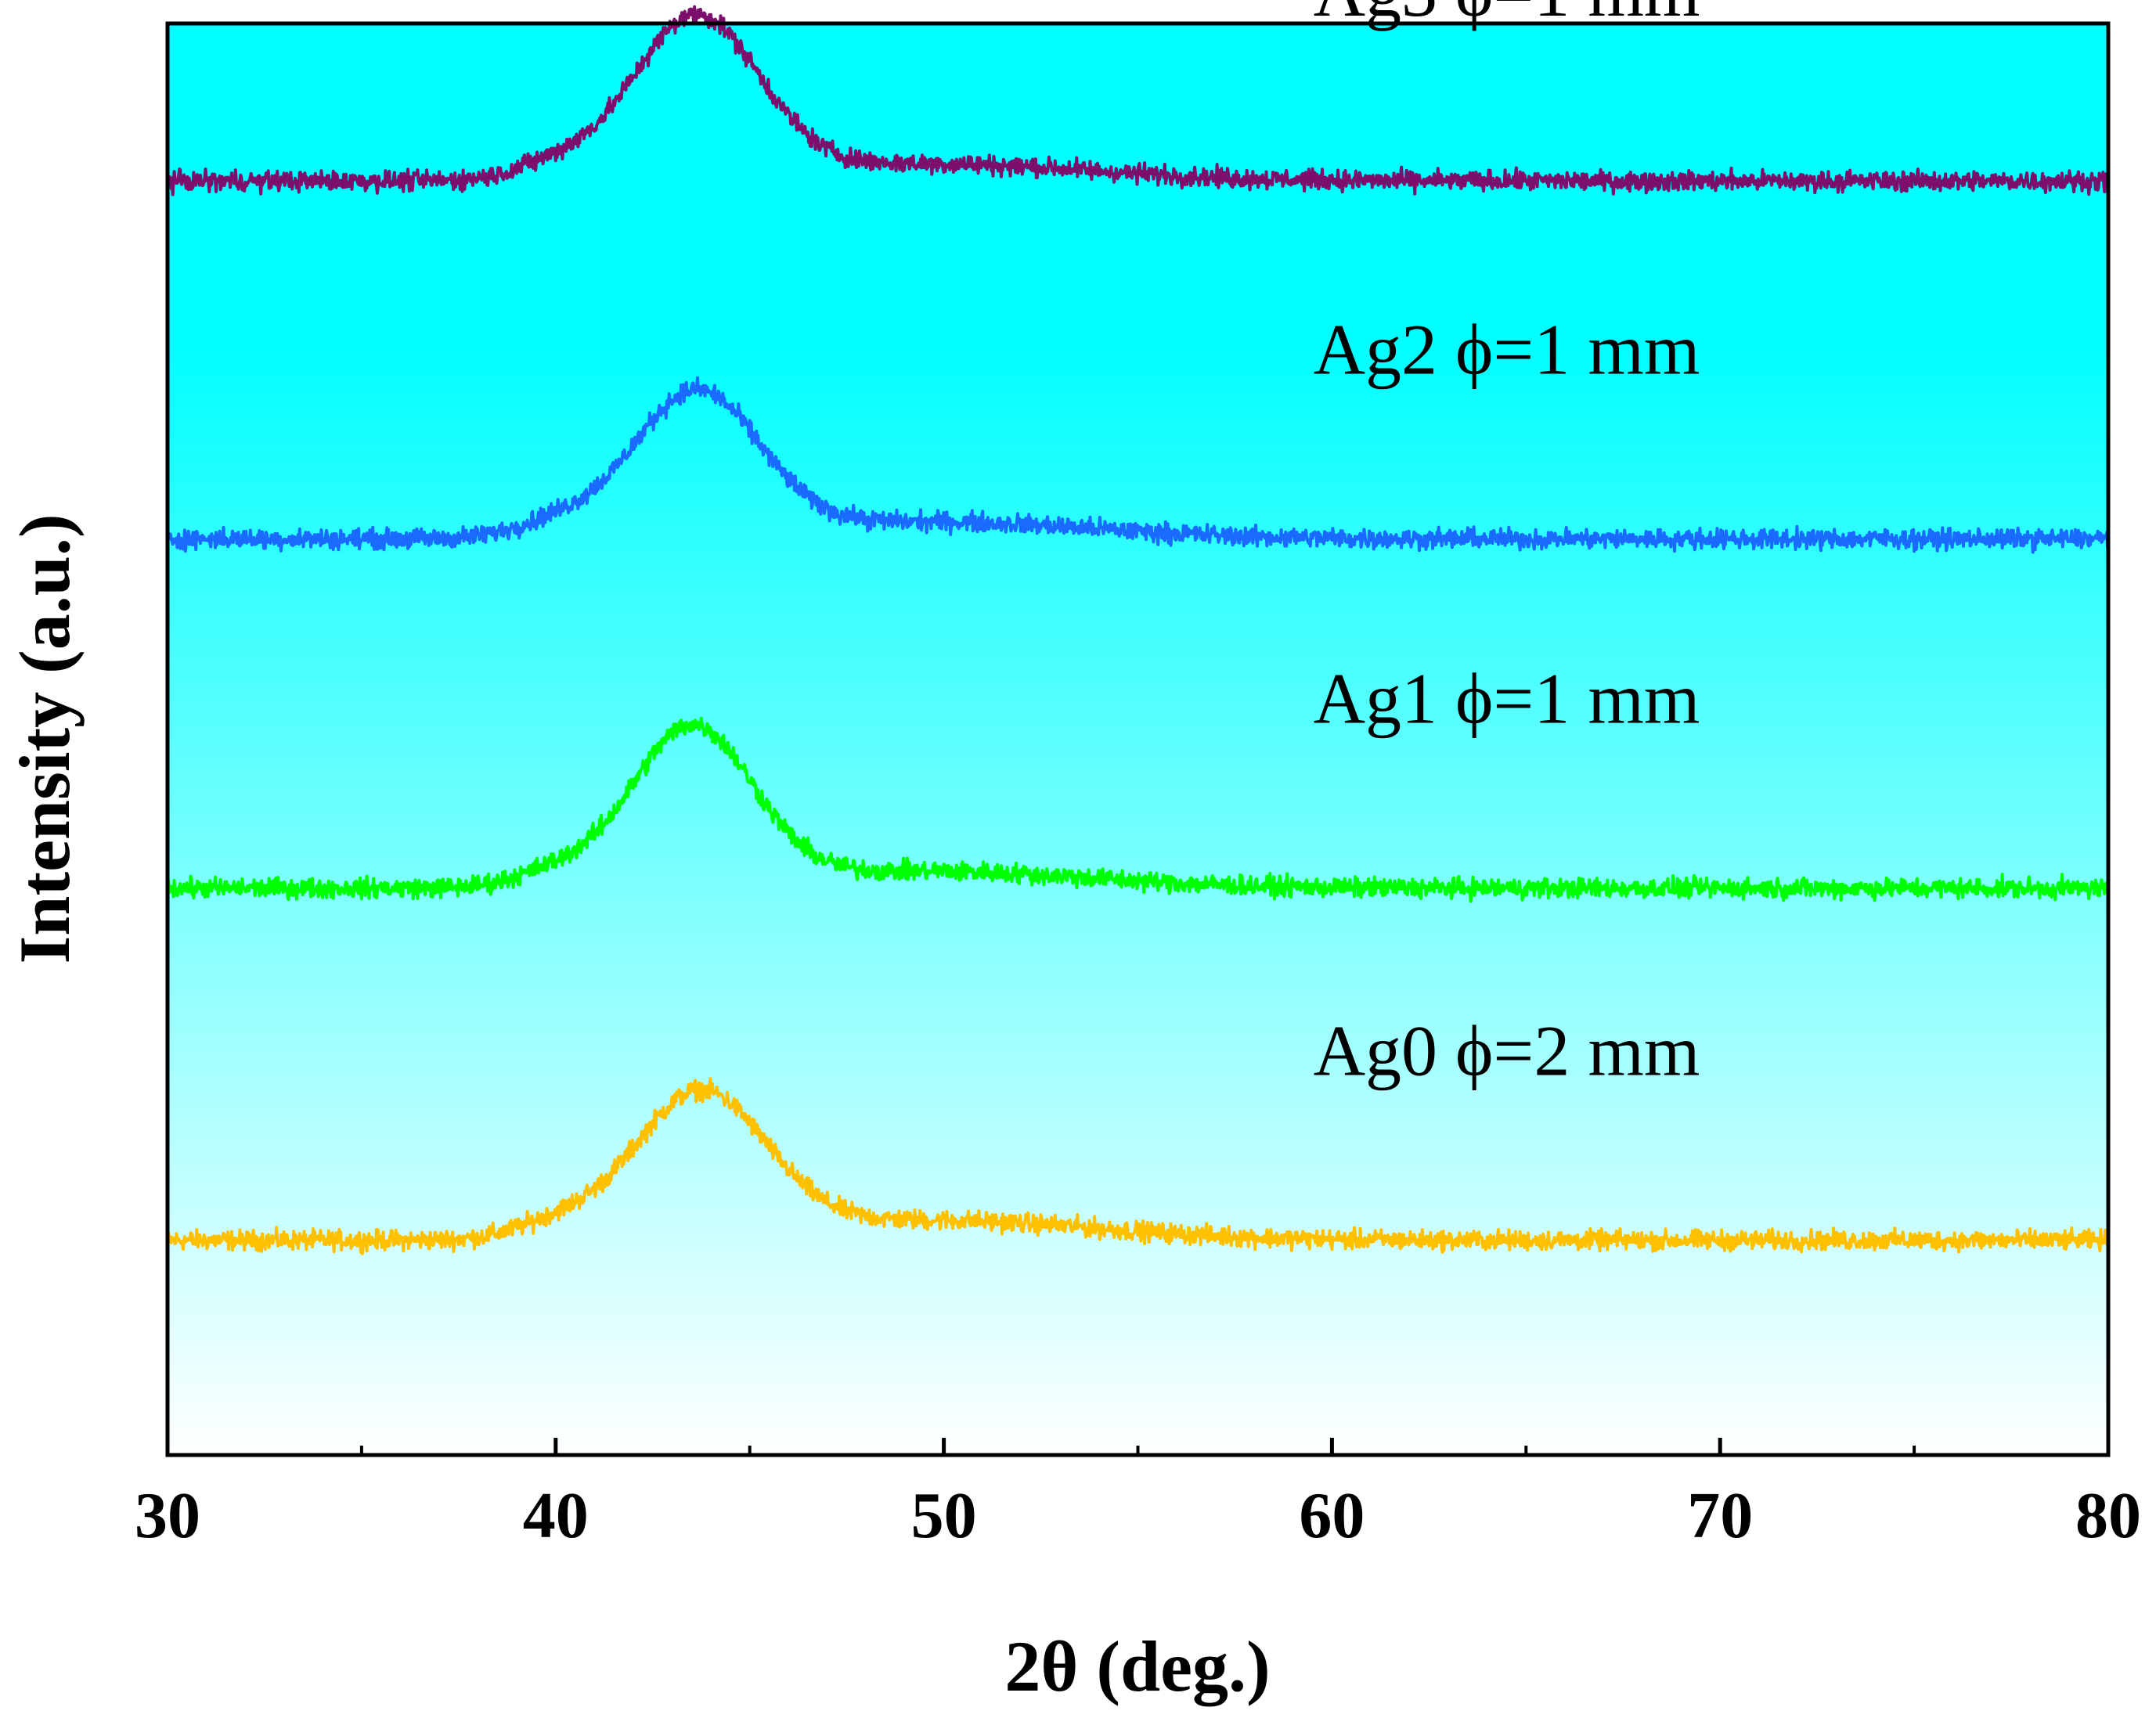 The width and height of the screenshot is (2156, 1718). What do you see at coordinates (1507, 699) in the screenshot?
I see `series-label: Ag1 ϕ=1 mm` at bounding box center [1507, 699].